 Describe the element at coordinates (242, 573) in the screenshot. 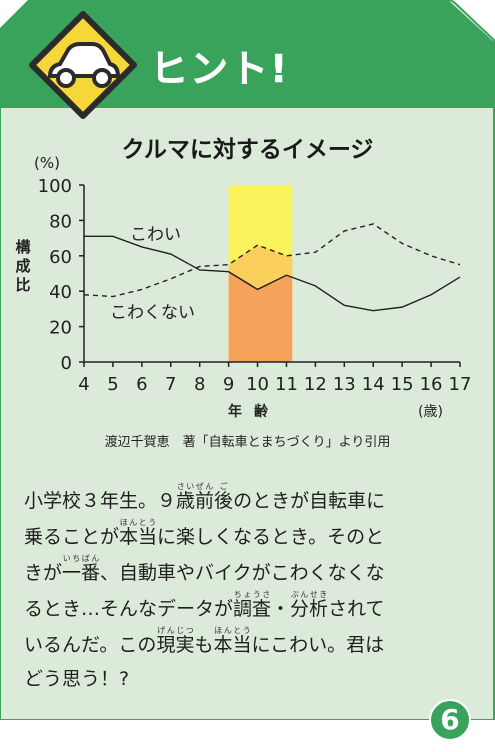

I see `body-text-run: 、自動車やバイクがこわくなくな` at that location.